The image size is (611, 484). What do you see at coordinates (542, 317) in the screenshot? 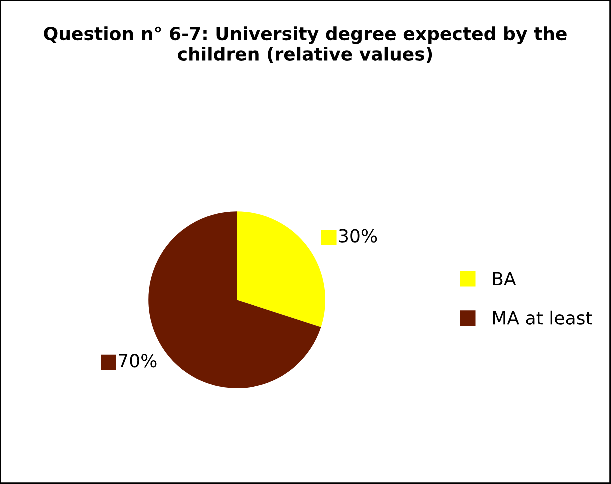
I see `legend-label: MA at least` at bounding box center [542, 317].